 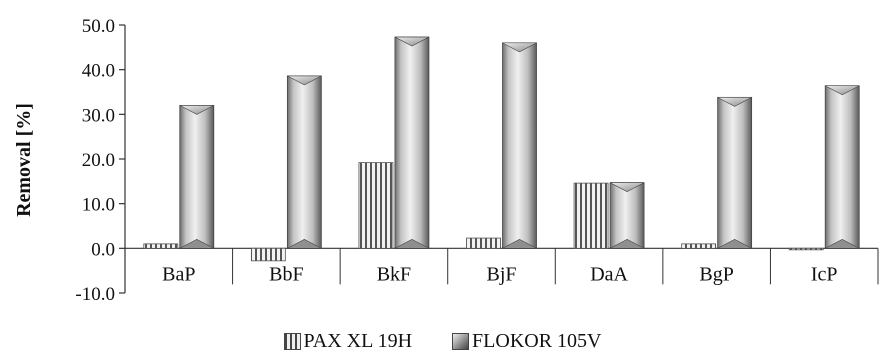 I want to click on category-label: BaP, so click(x=178, y=274).